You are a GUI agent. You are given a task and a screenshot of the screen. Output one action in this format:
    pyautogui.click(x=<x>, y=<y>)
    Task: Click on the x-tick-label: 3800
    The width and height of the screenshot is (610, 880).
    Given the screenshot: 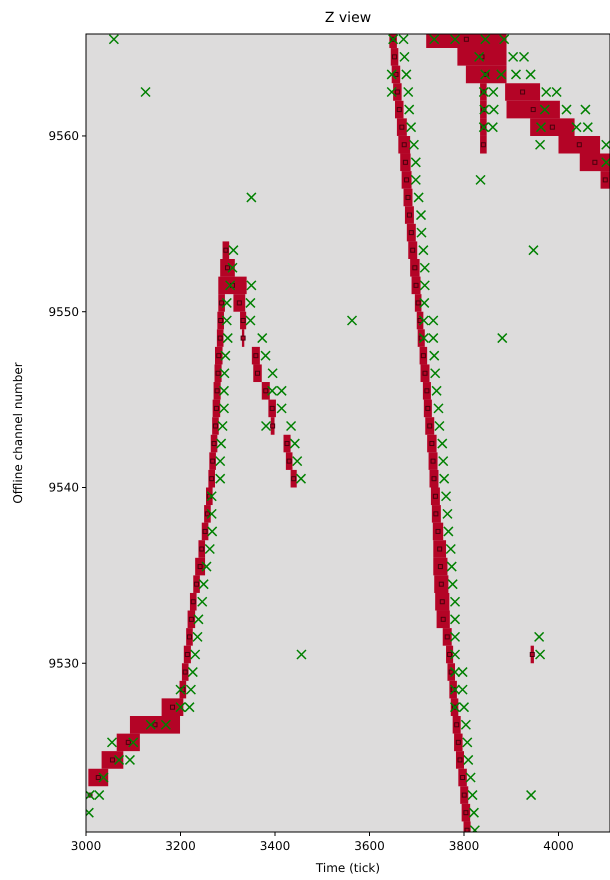 What is the action you would take?
    pyautogui.click(x=464, y=846)
    